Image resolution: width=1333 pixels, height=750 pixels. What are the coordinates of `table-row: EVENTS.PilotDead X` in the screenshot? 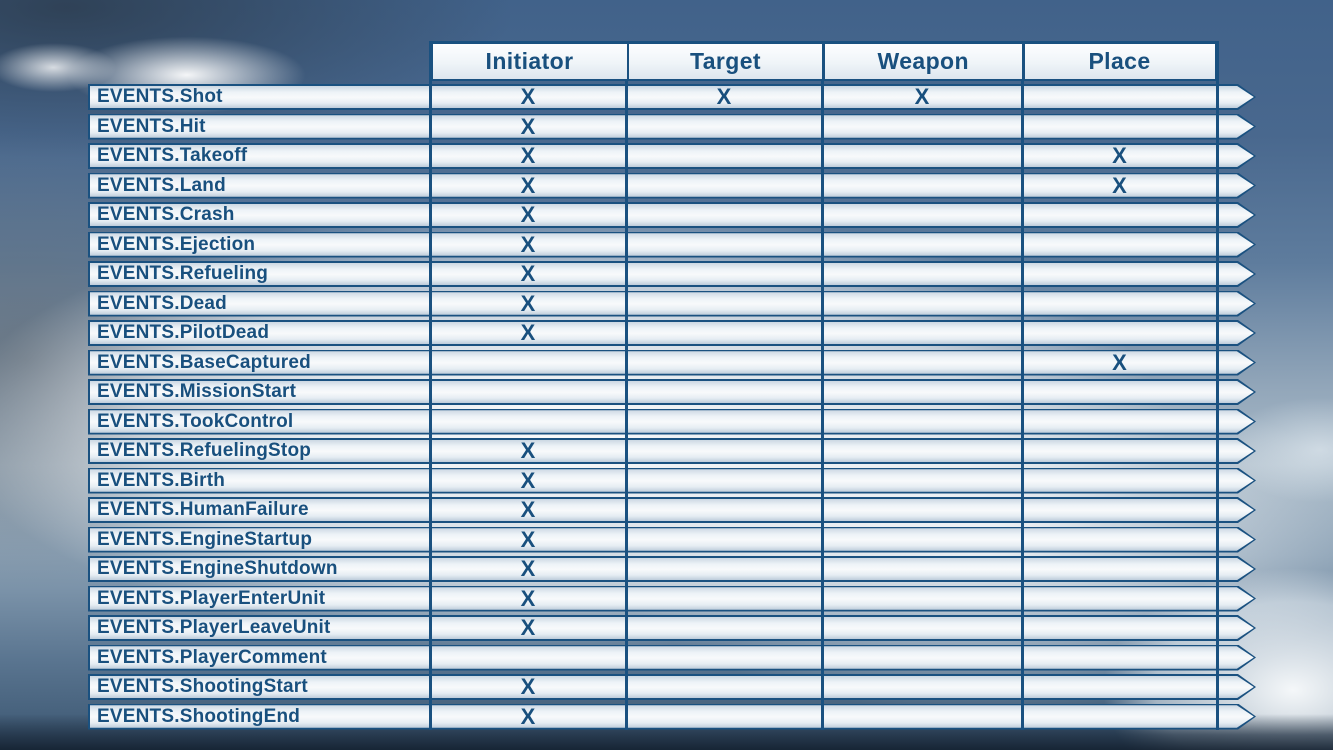 It's located at (672, 333).